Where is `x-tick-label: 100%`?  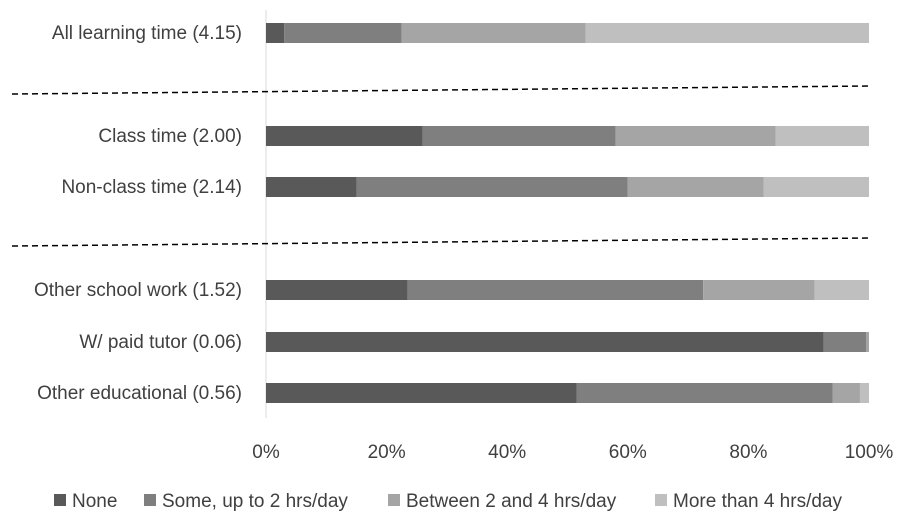
x-tick-label: 100% is located at coordinates (869, 452).